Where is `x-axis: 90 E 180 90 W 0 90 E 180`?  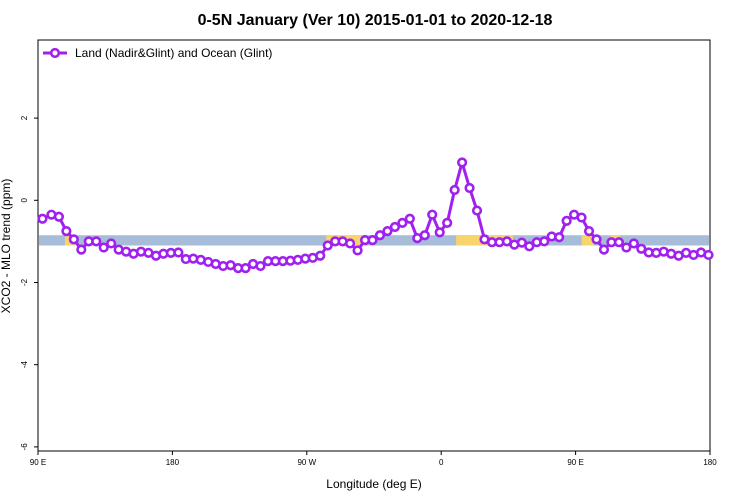 x-axis: 90 E 180 90 W 0 90 E 180 is located at coordinates (373, 459).